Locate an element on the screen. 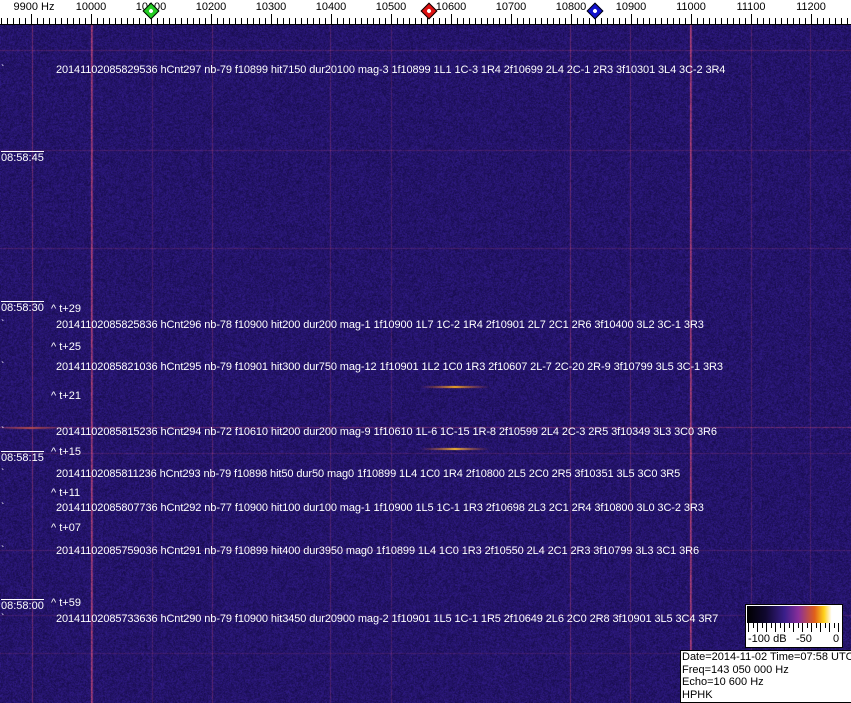 This screenshot has height=703, width=851. frequency-label: 10400 is located at coordinates (331, 7).